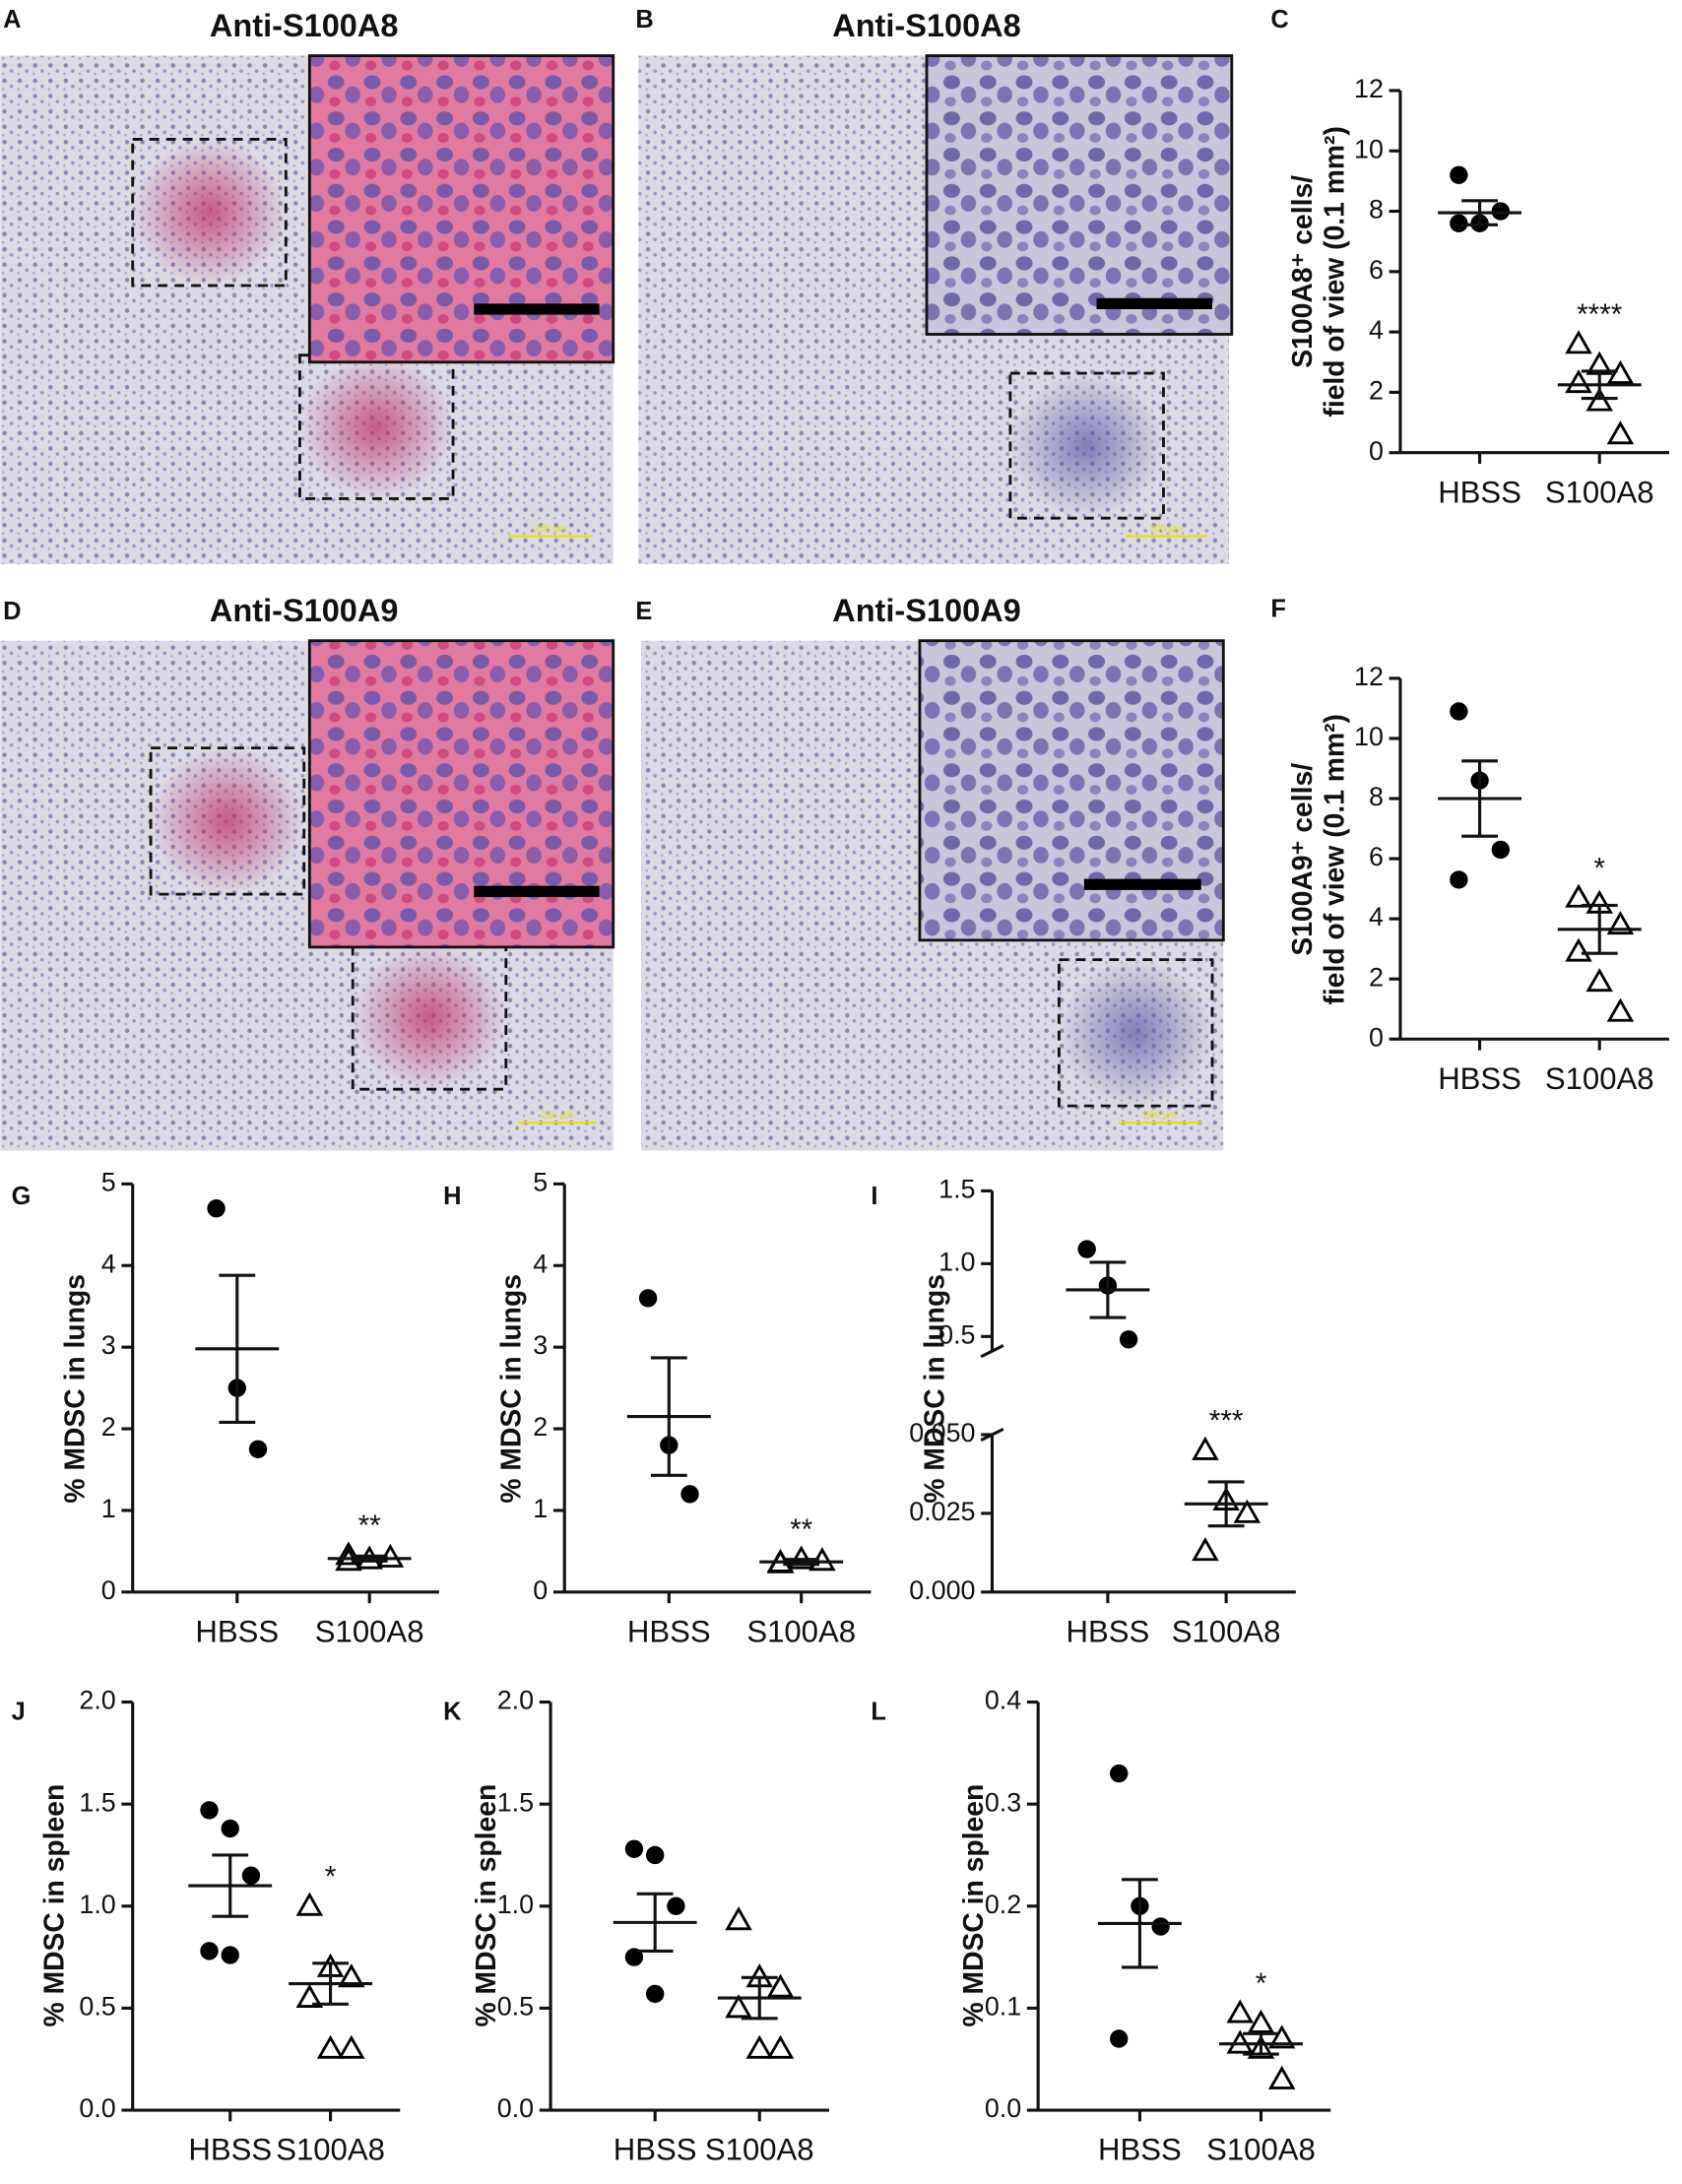  What do you see at coordinates (1376, 330) in the screenshot?
I see `y-tick-label: 4` at bounding box center [1376, 330].